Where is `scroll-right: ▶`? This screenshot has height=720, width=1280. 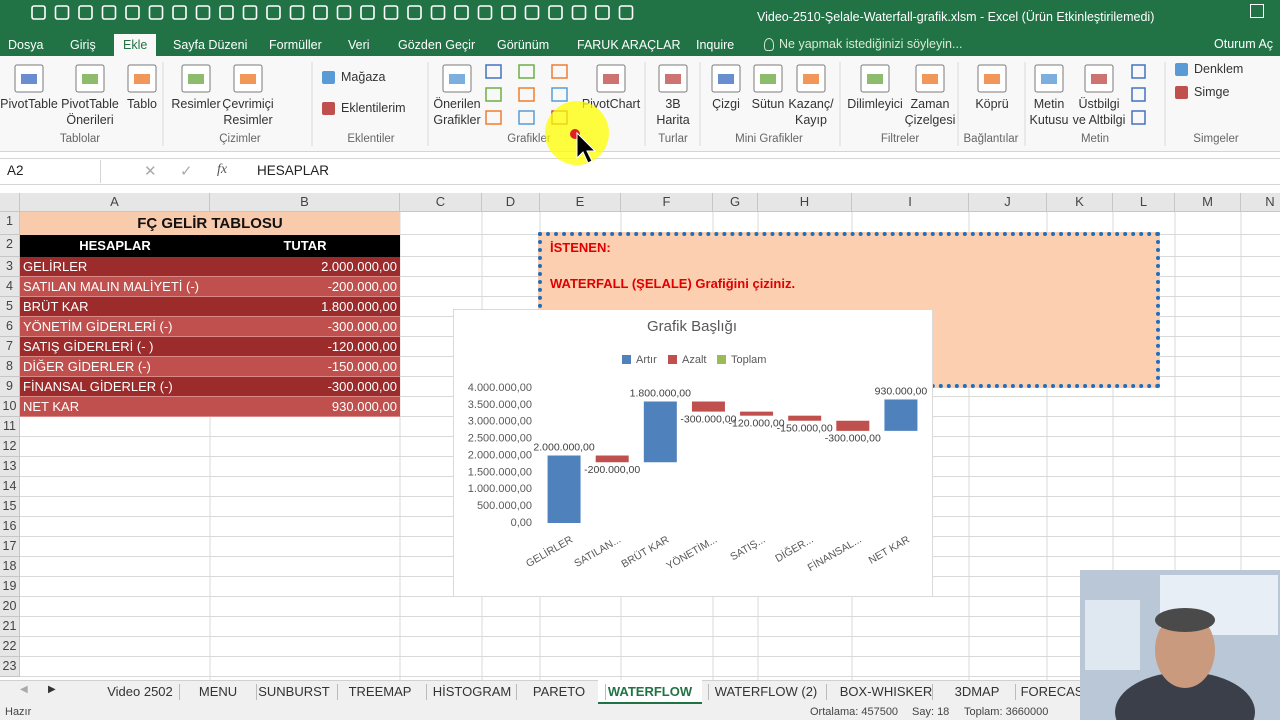
scroll-right: ▶ is located at coordinates (52, 689).